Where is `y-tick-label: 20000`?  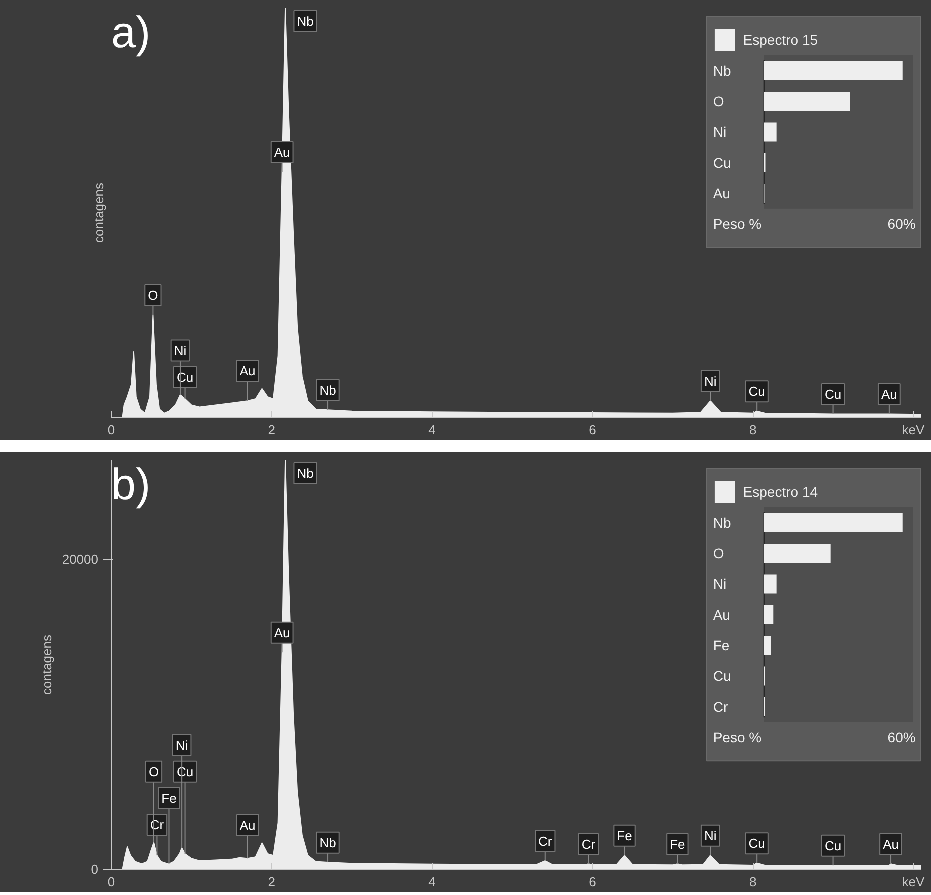 y-tick-label: 20000 is located at coordinates (80, 560).